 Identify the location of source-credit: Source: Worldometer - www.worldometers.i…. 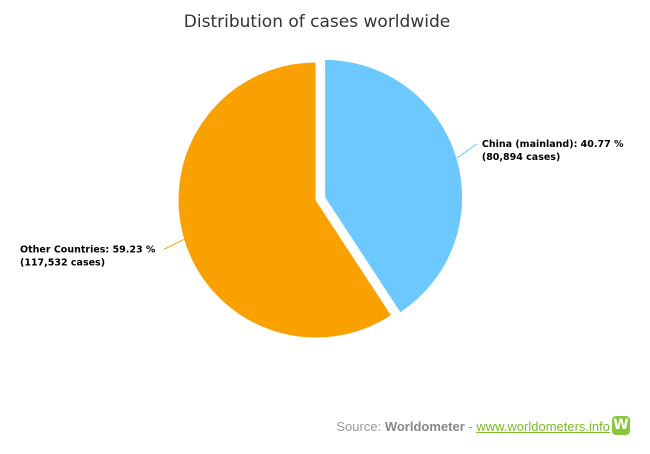
(473, 426).